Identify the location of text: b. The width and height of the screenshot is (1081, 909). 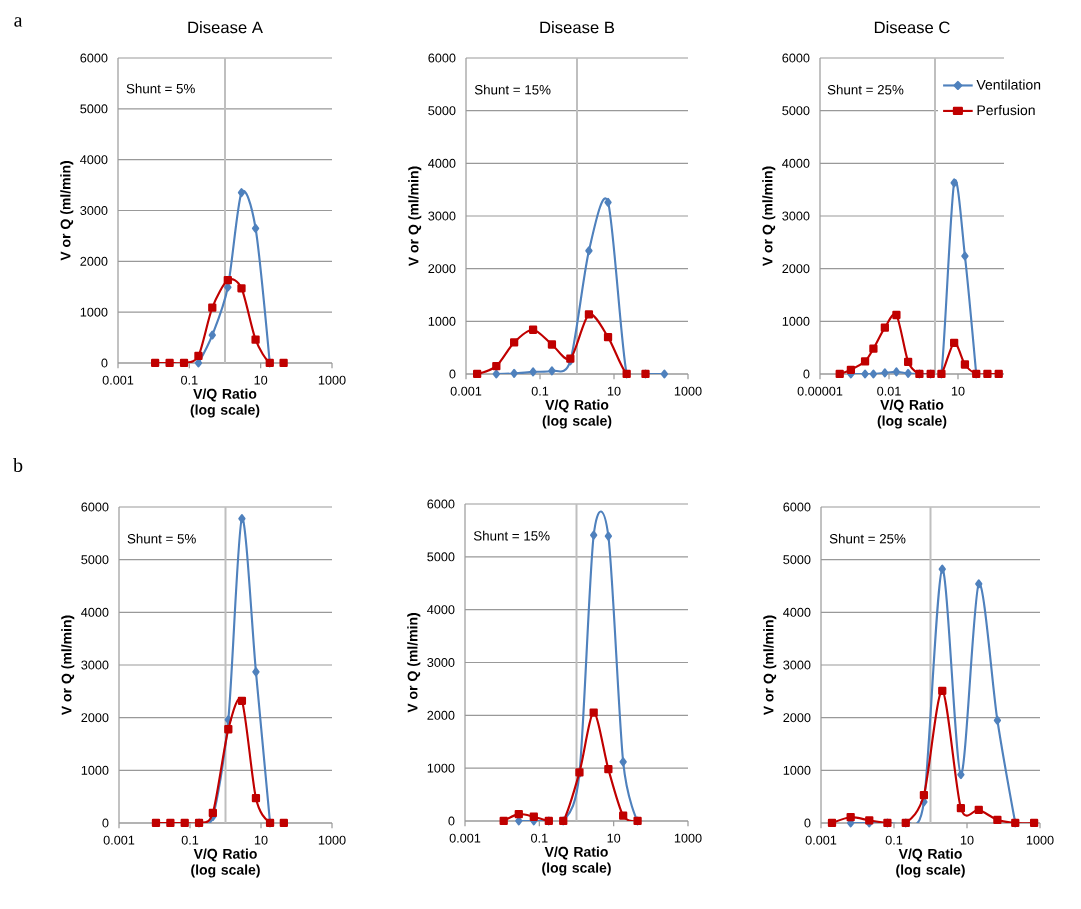
(18, 464).